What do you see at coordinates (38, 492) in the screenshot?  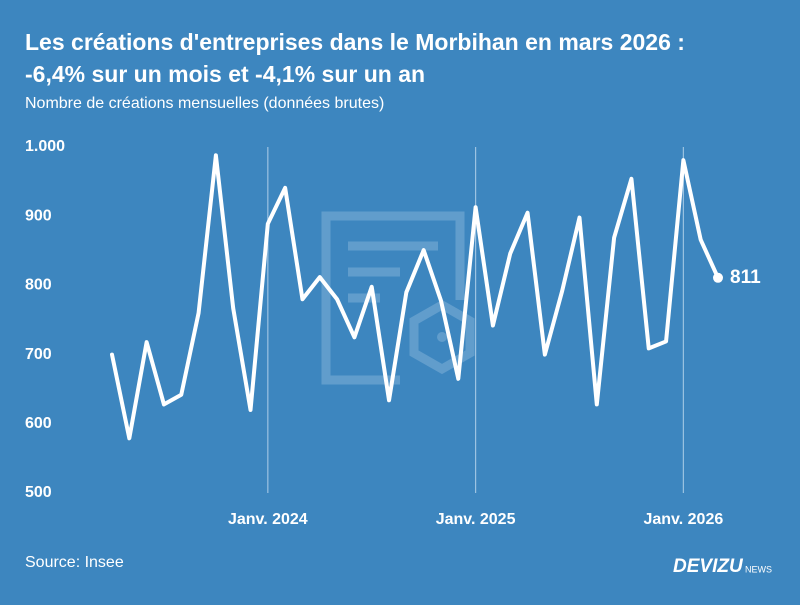 I see `y-tick-label: 500` at bounding box center [38, 492].